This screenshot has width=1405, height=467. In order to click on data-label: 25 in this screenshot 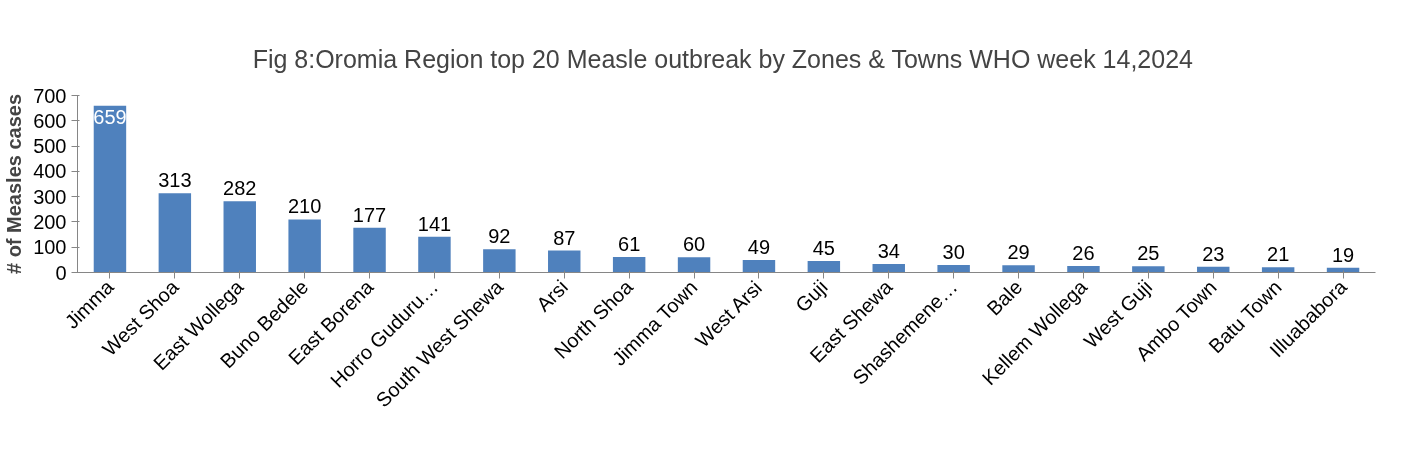, I will do `click(1148, 253)`.